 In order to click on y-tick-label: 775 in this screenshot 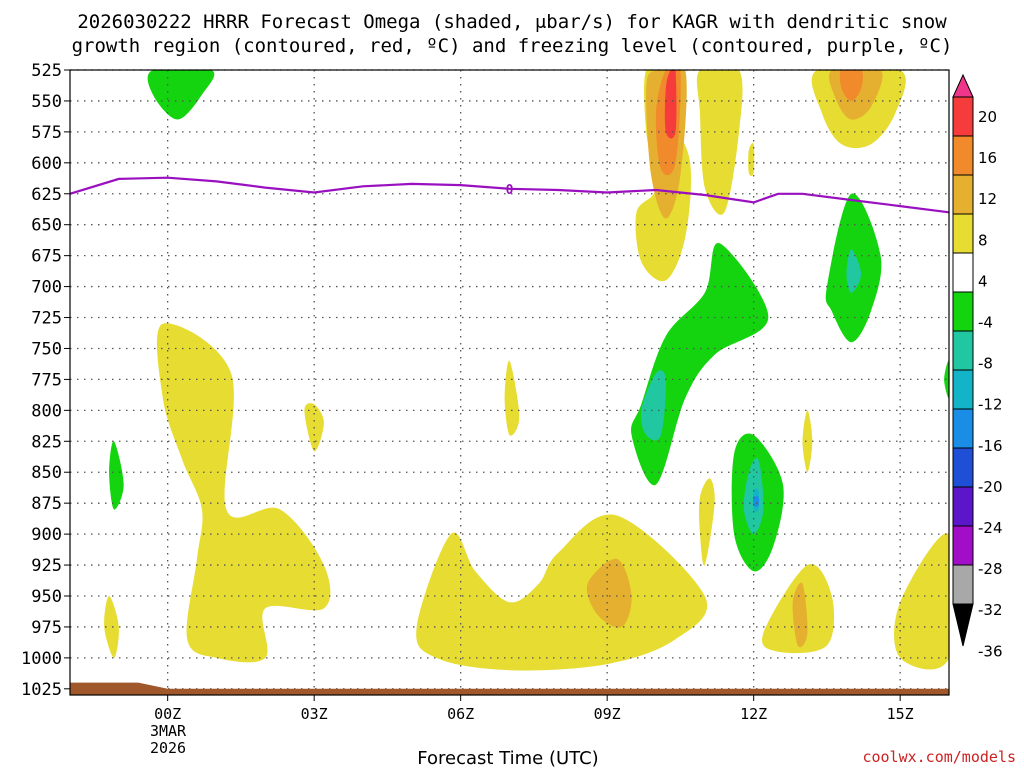, I will do `click(46, 380)`.